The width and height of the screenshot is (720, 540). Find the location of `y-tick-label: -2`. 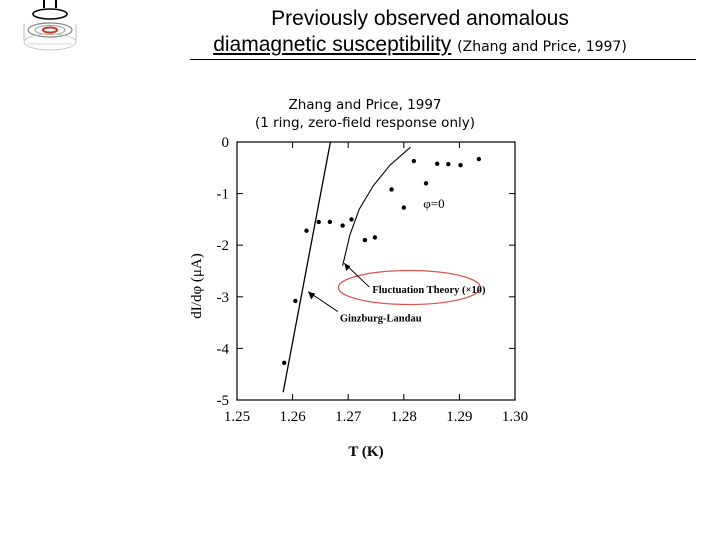

y-tick-label: -2 is located at coordinates (223, 246).